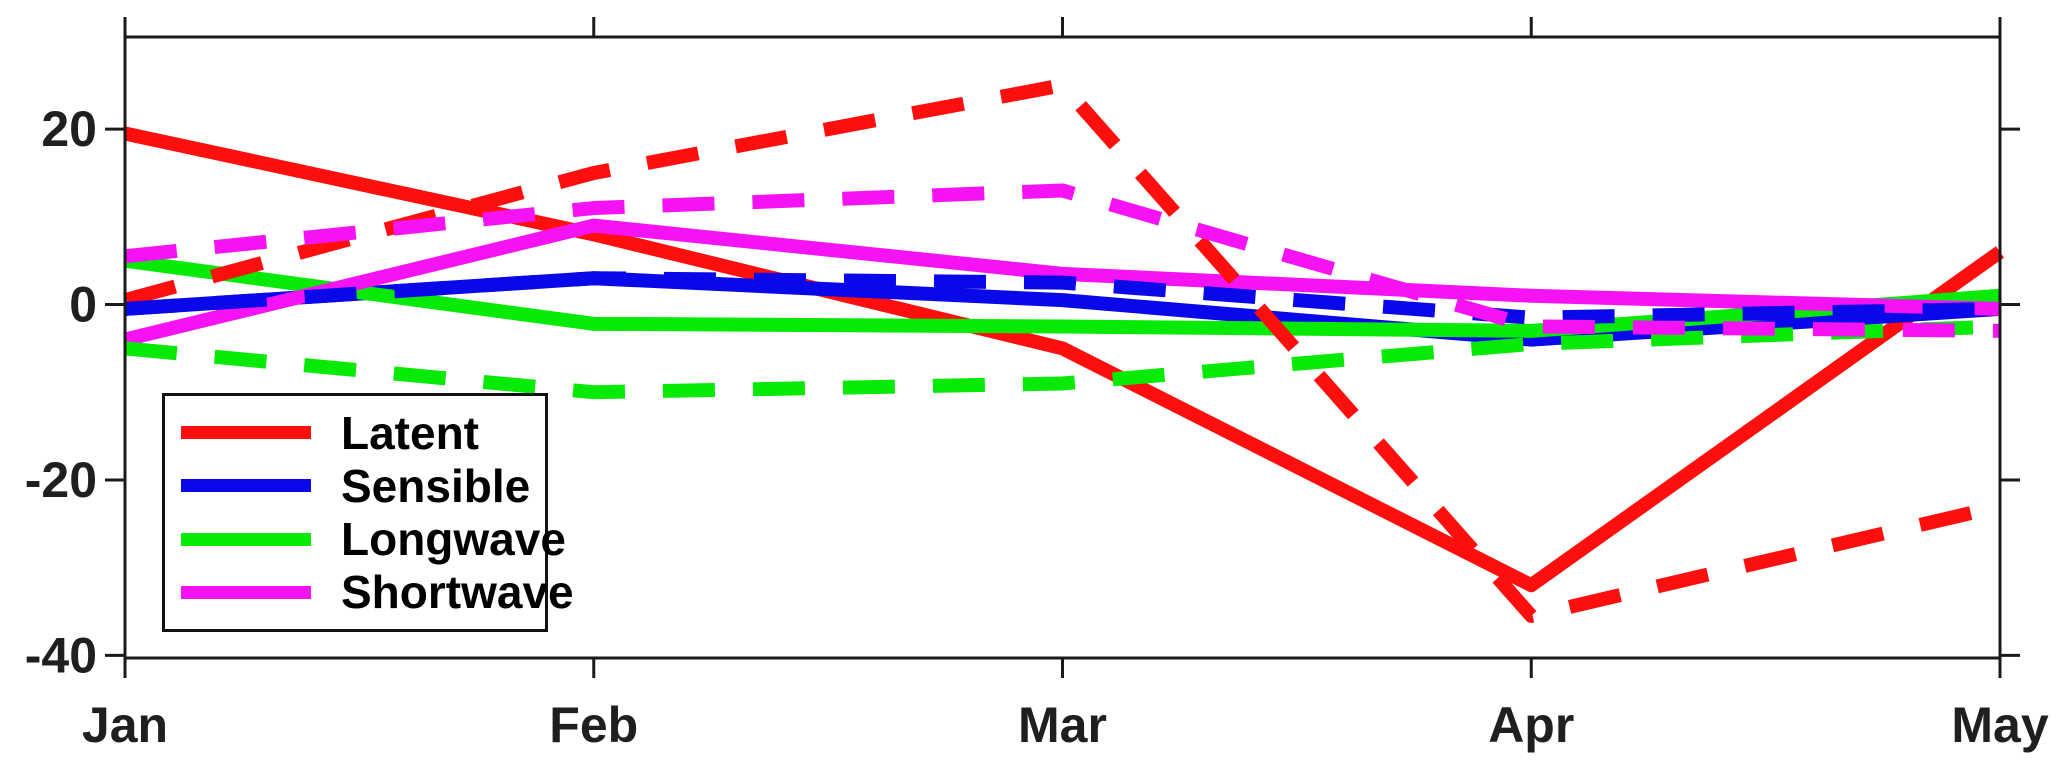 The height and width of the screenshot is (769, 2067). Describe the element at coordinates (1062, 298) in the screenshot. I see `series-line-sensible-dashed` at that location.